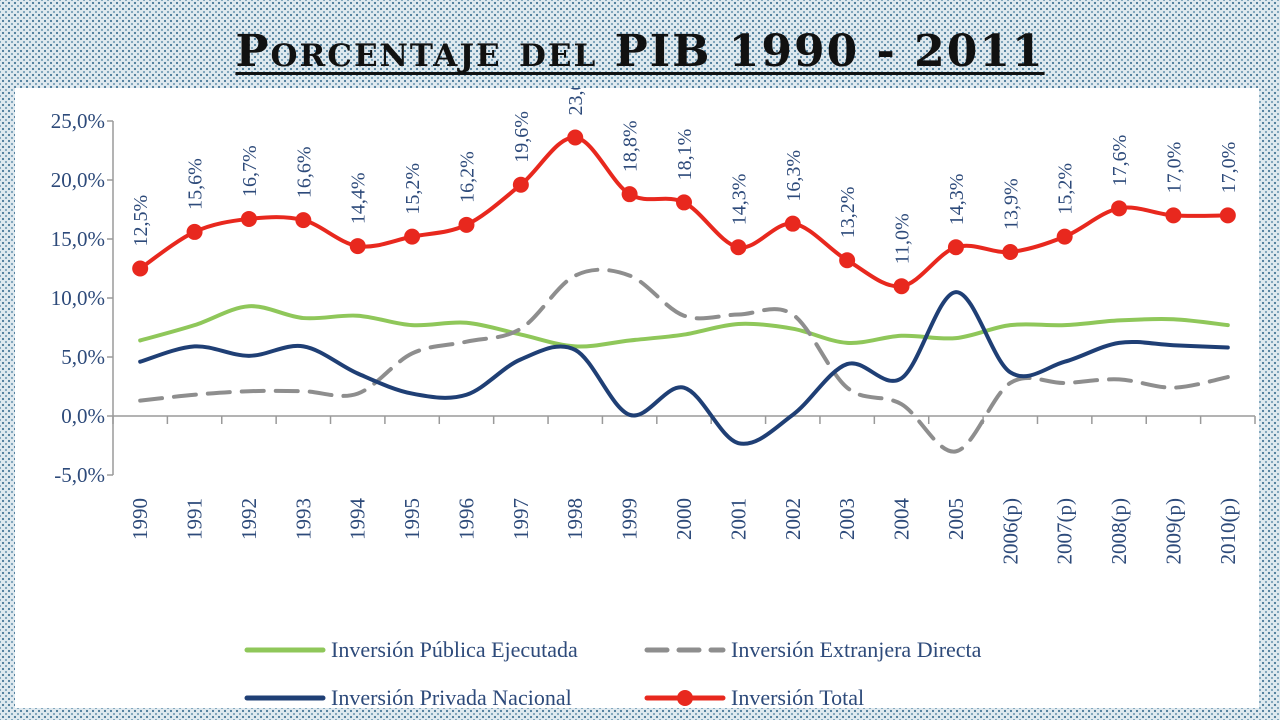 The image size is (1280, 720). Describe the element at coordinates (1065, 531) in the screenshot. I see `x-tick-label: 2007(p)` at that location.